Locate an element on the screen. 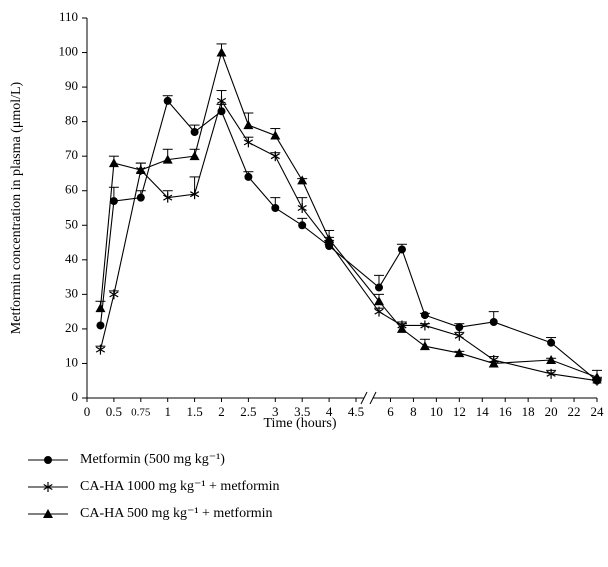  y-tick-label: 70 is located at coordinates (71, 154).